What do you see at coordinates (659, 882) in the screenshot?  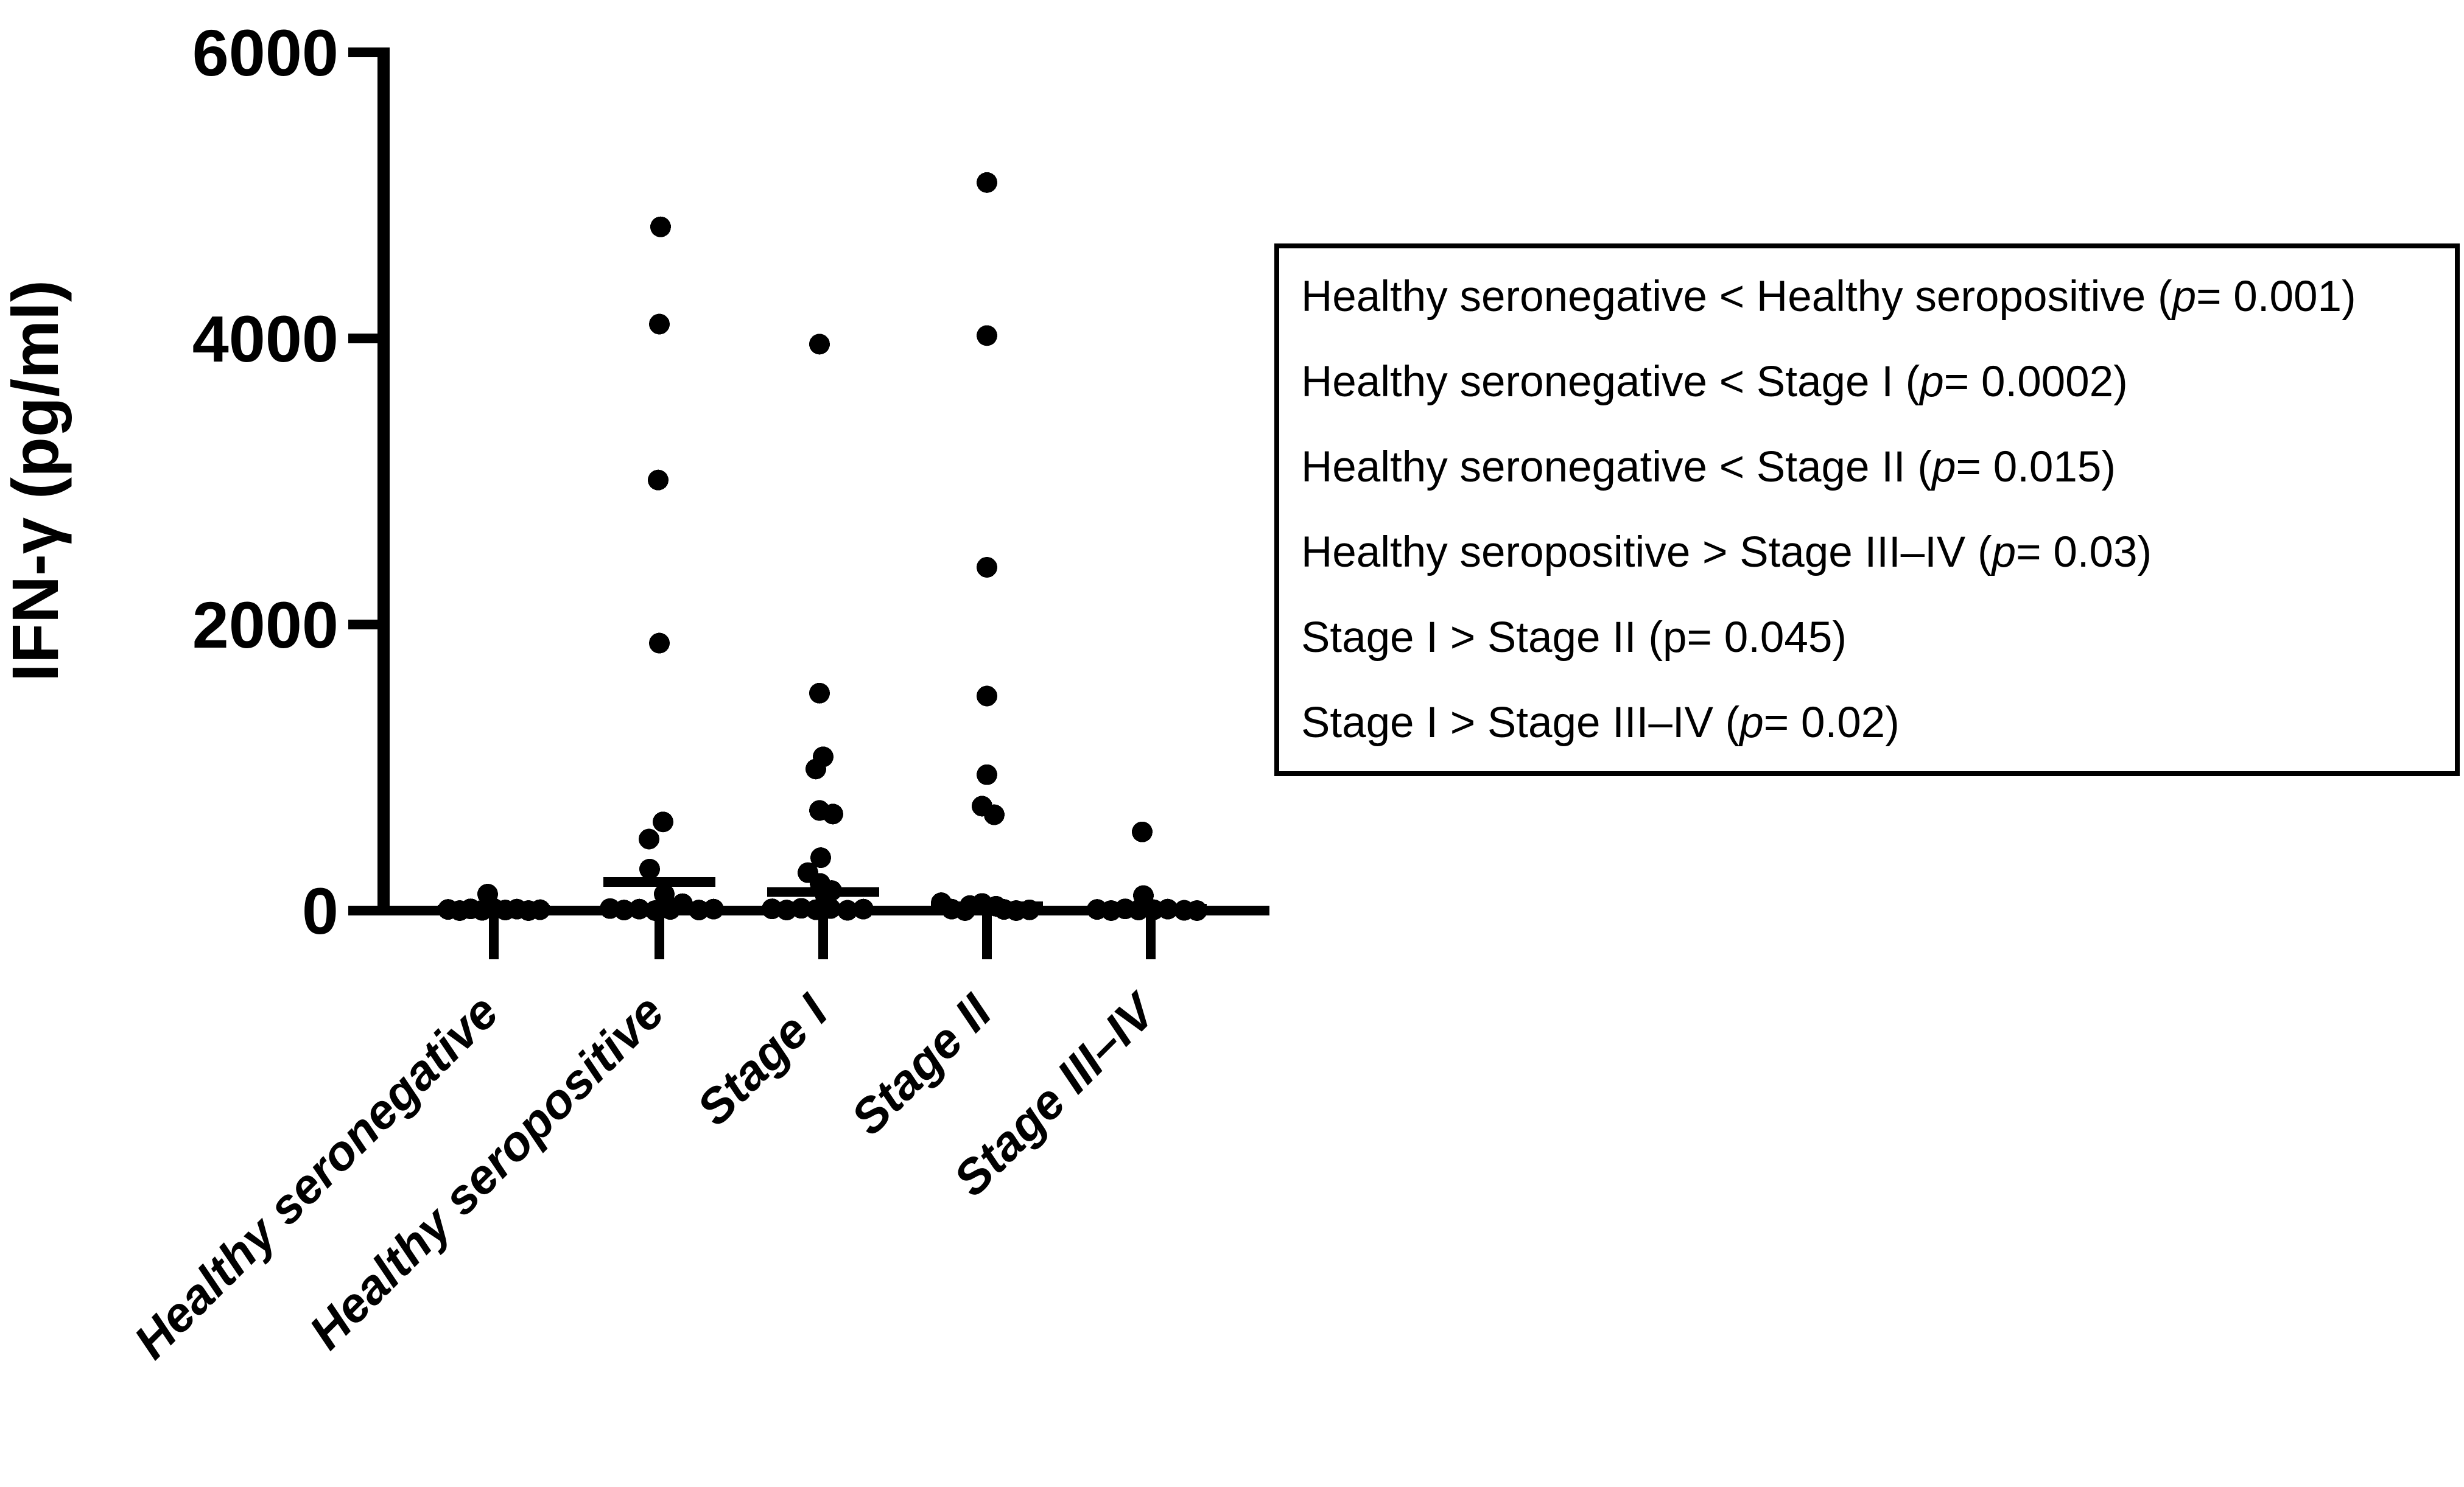 I see `median-bar` at bounding box center [659, 882].